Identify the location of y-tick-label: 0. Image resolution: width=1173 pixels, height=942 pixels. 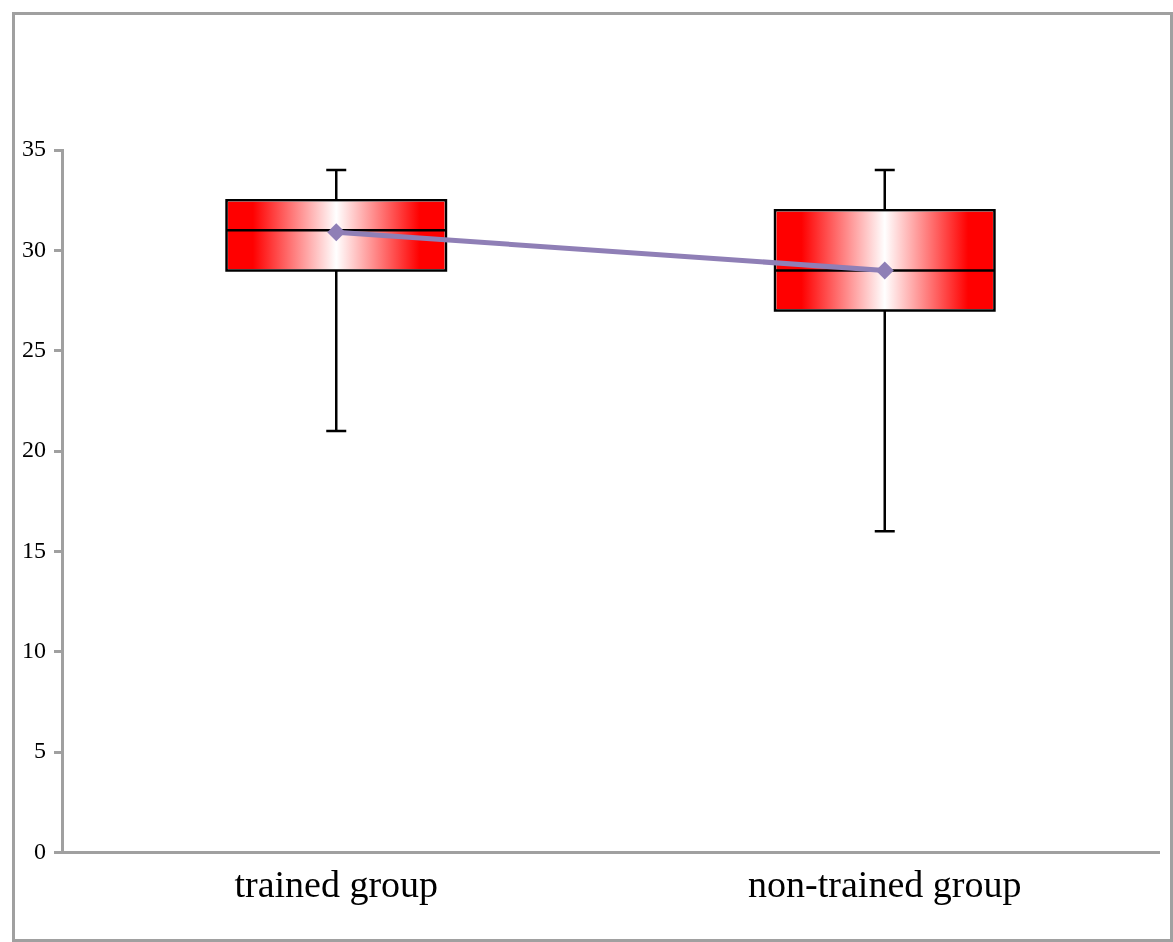
(40, 850).